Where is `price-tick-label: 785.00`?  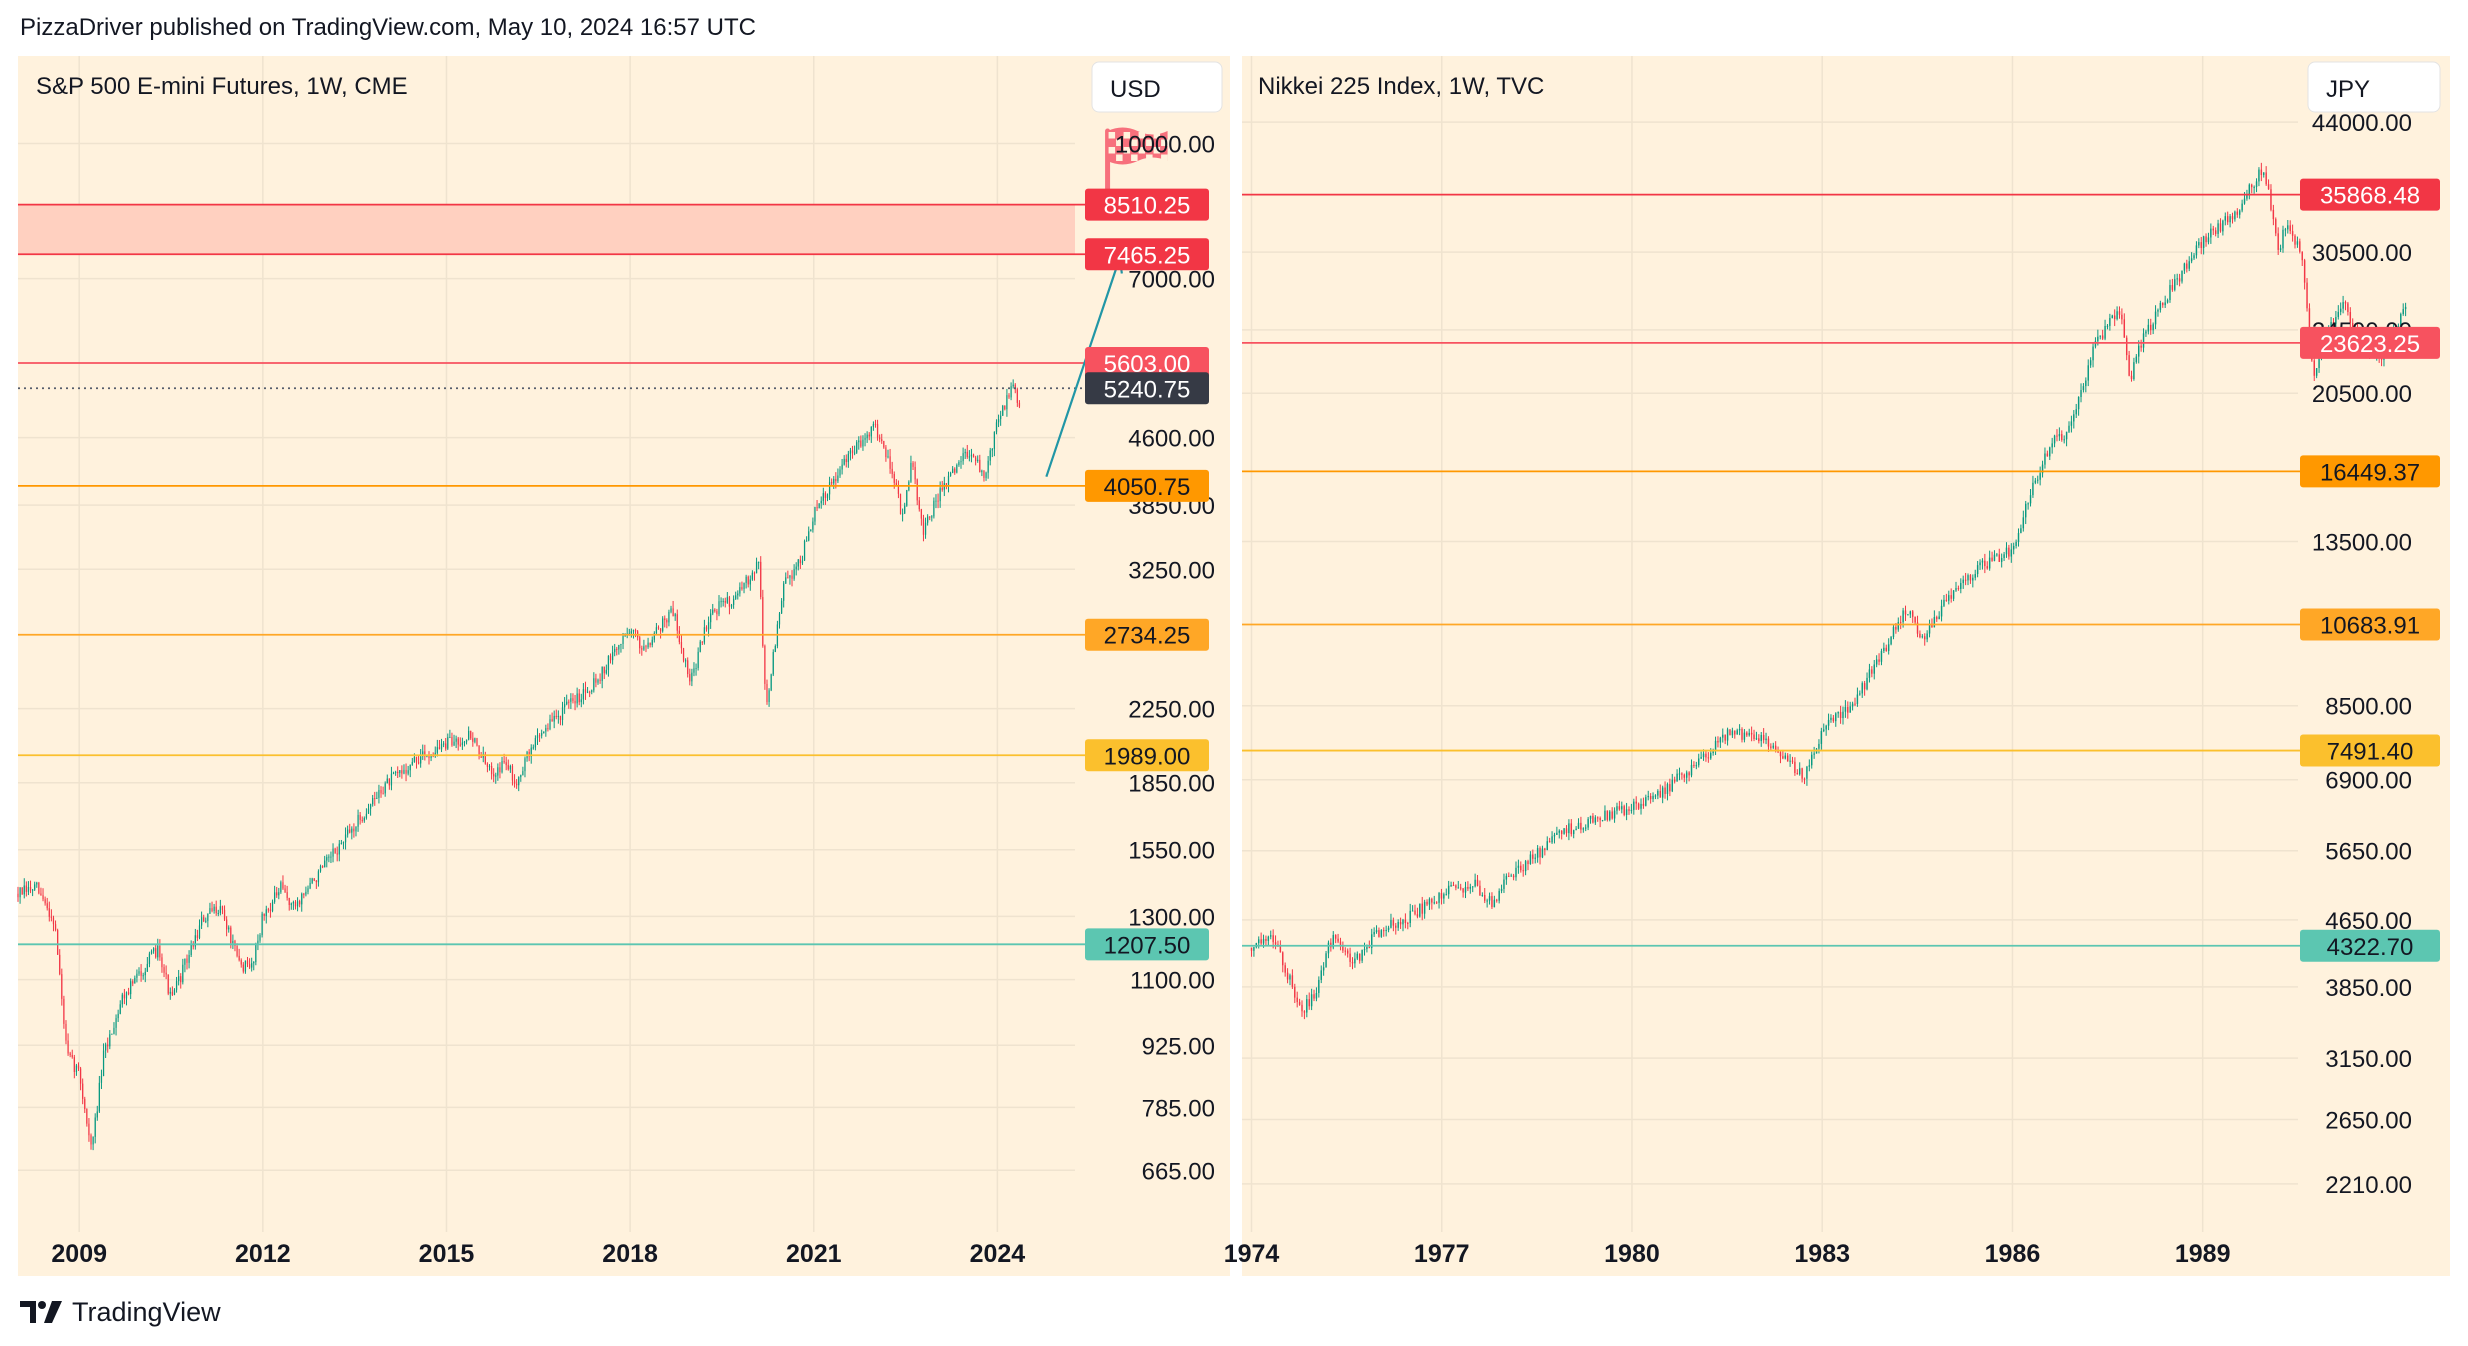 price-tick-label: 785.00 is located at coordinates (1178, 1108).